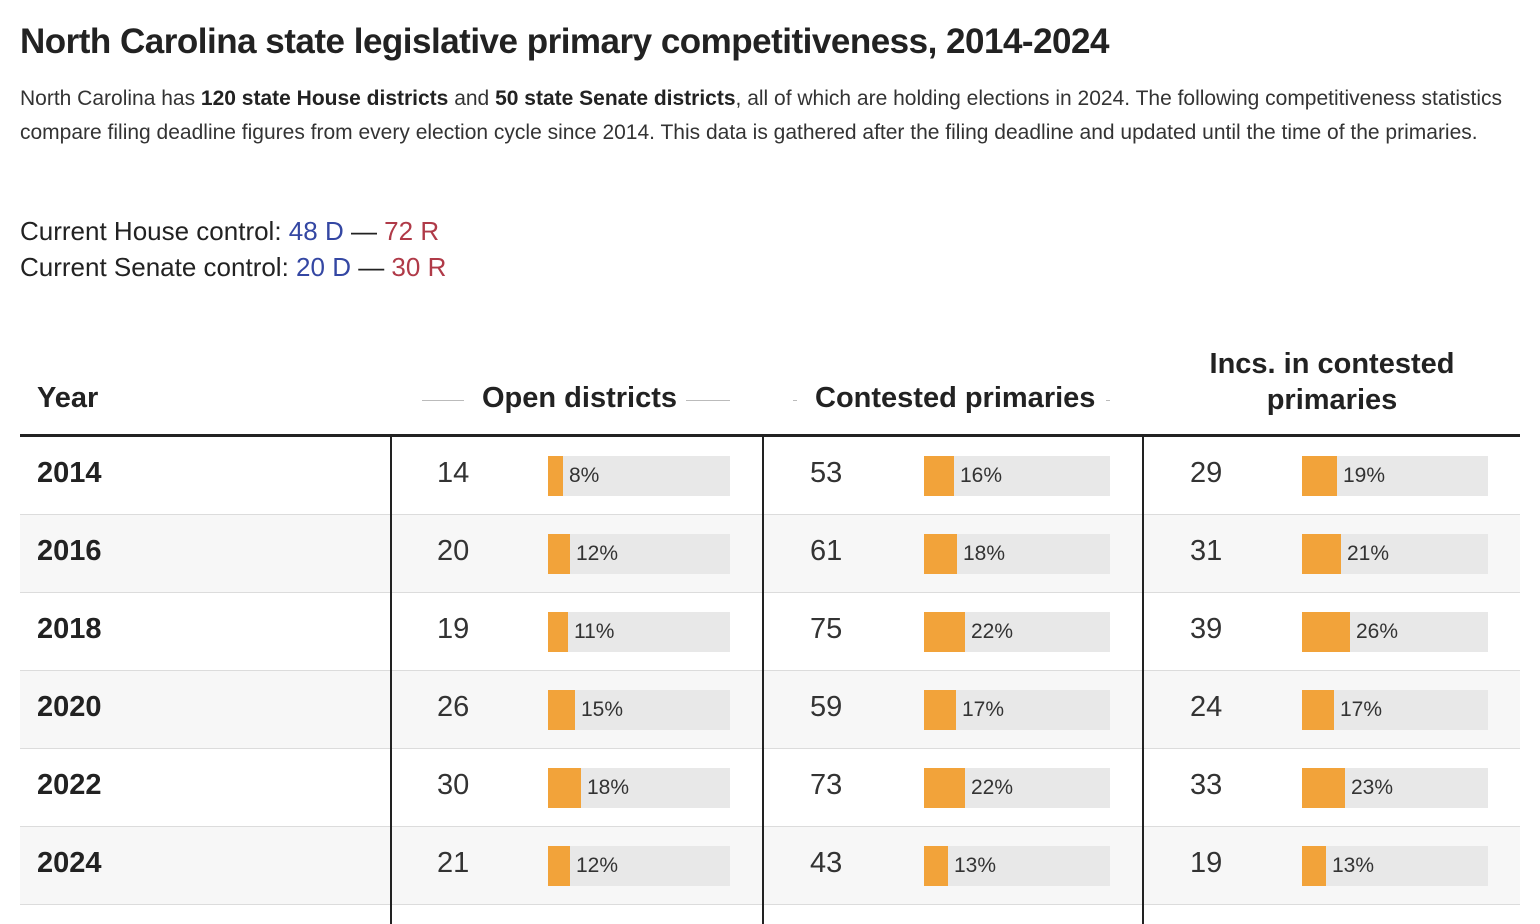 This screenshot has width=1540, height=924. What do you see at coordinates (639, 710) in the screenshot?
I see `open-bar-track: 15%` at bounding box center [639, 710].